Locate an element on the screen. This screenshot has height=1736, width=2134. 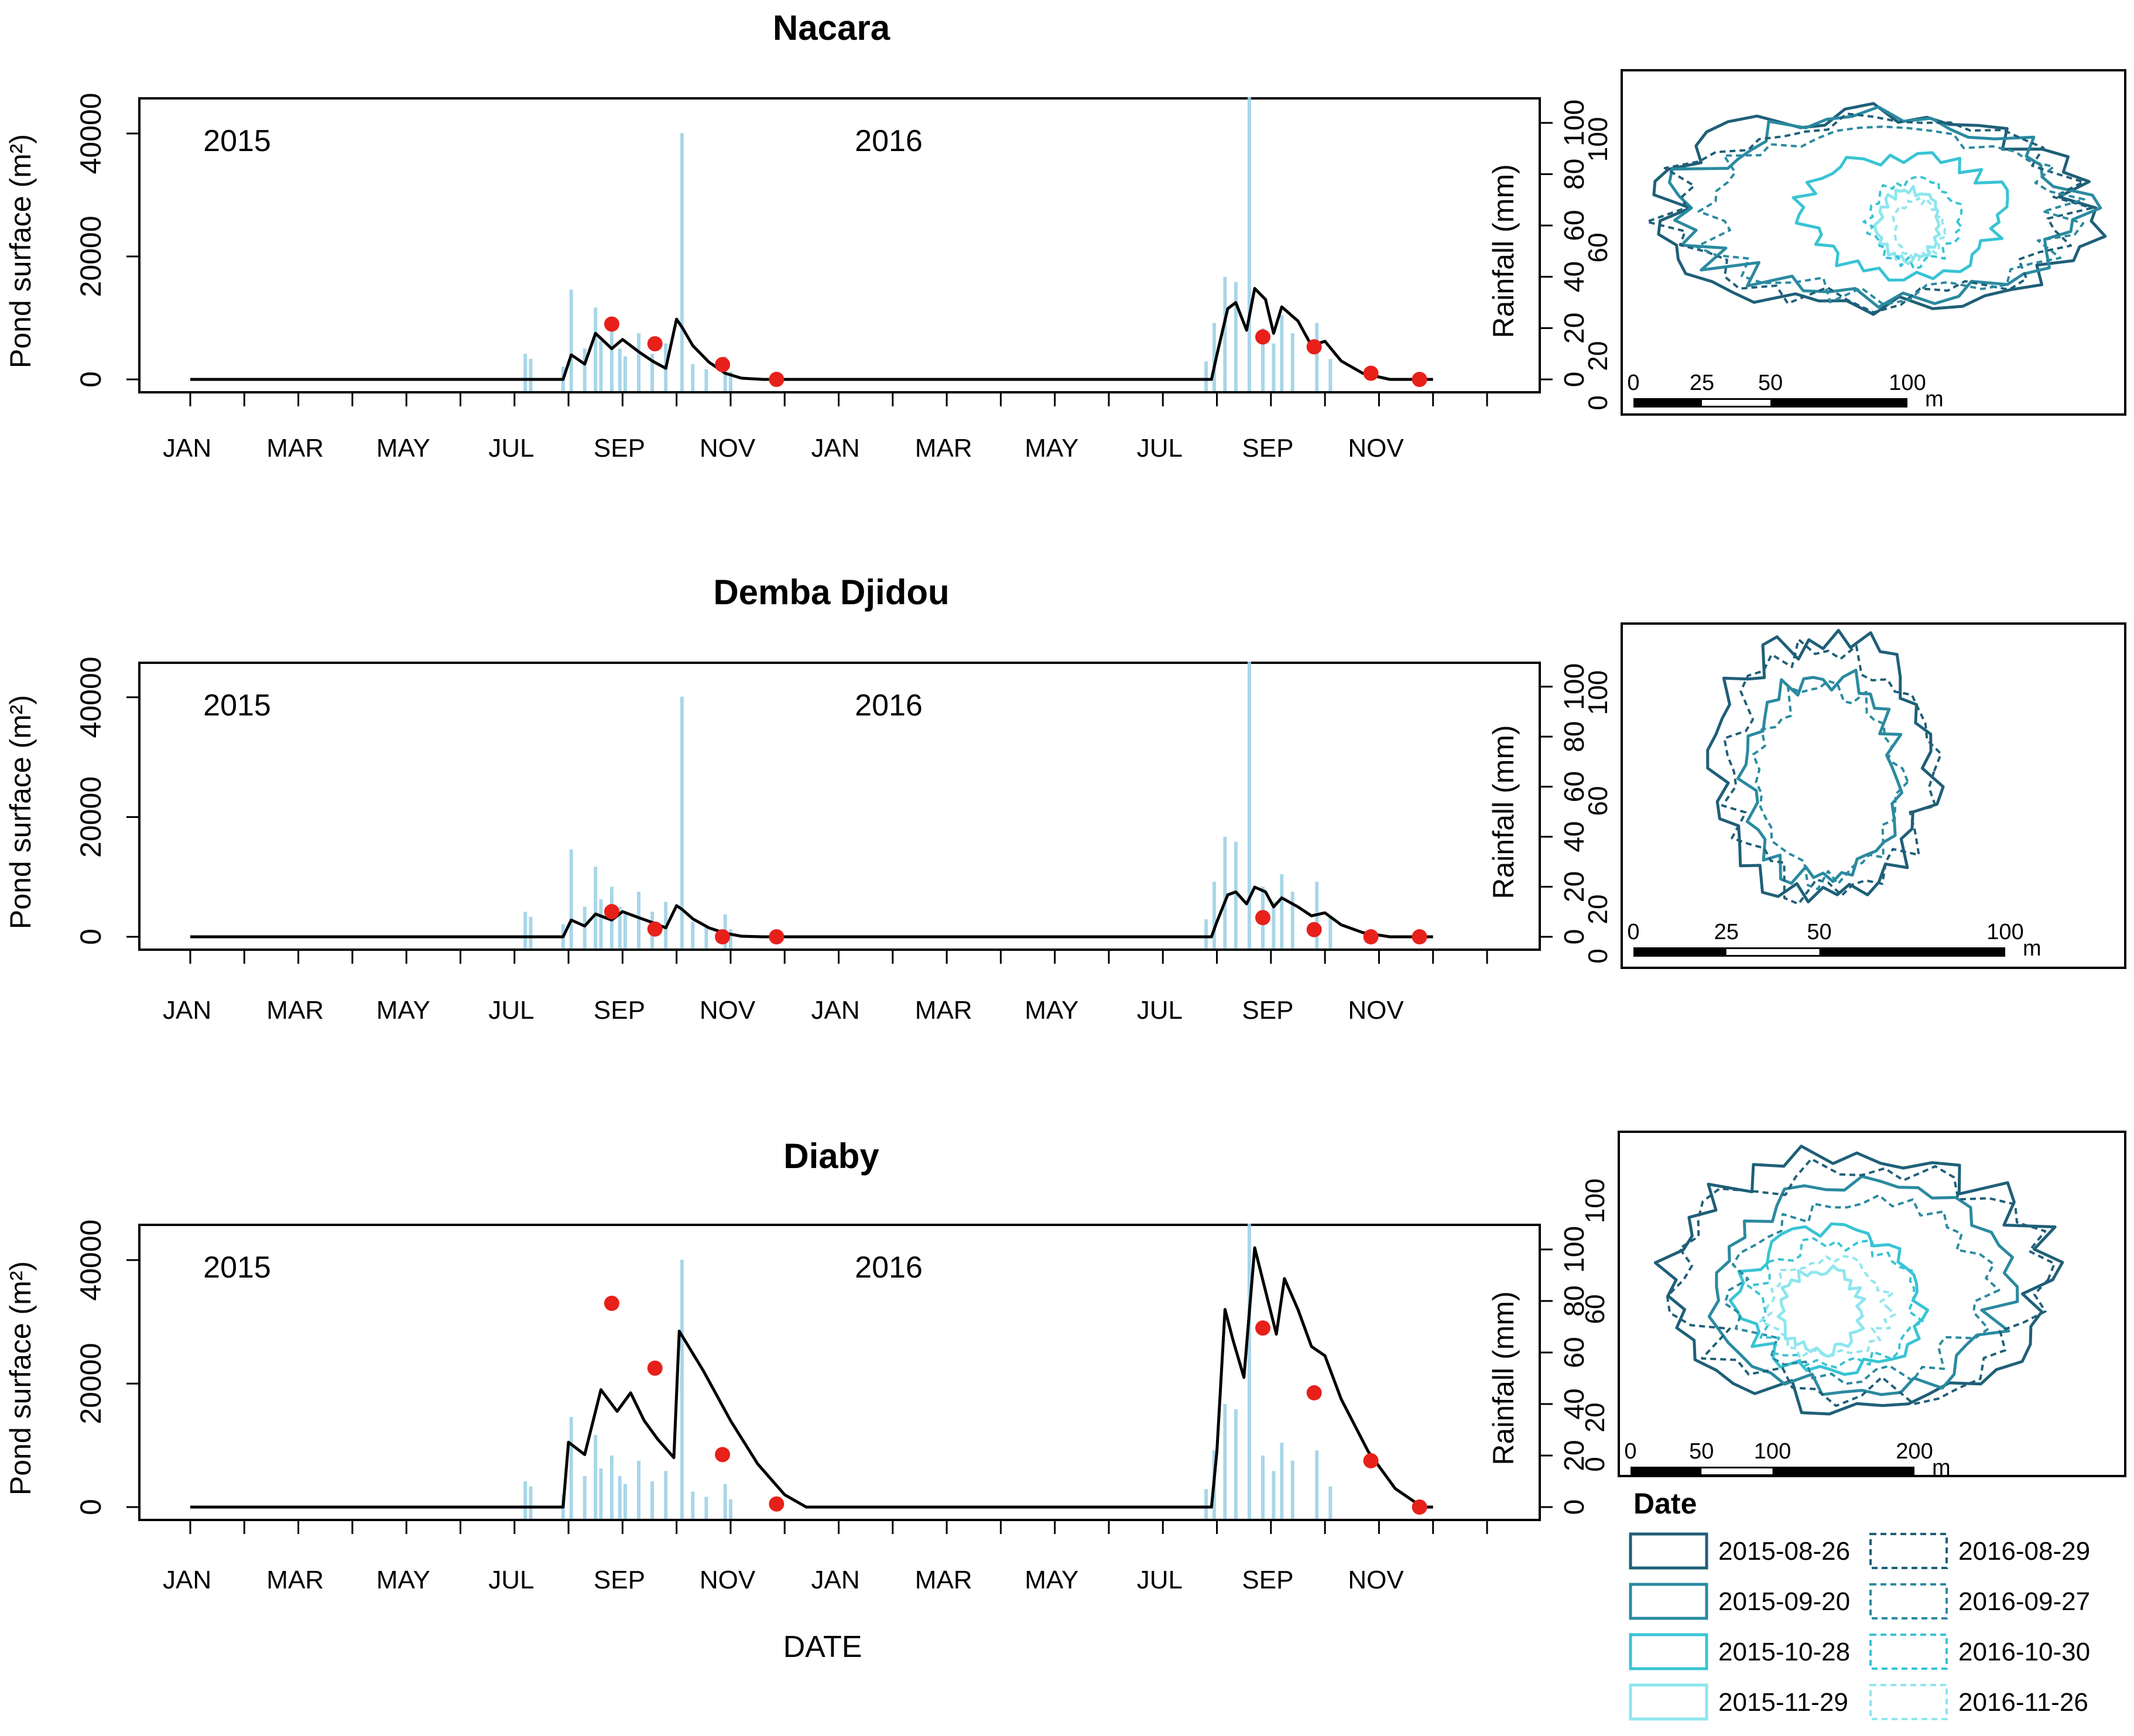
map-y-tick-label: 60 is located at coordinates (1597, 247).